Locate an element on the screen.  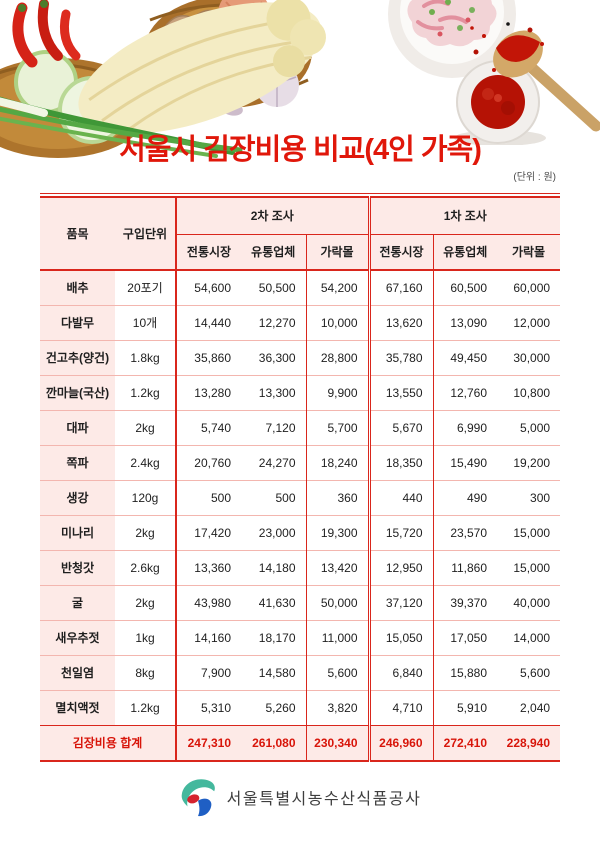
table-row: 멸치액젓 1.2kg 5,310 5,260 3,820 4,710 5,910 2,040 is located at coordinates (300, 707).